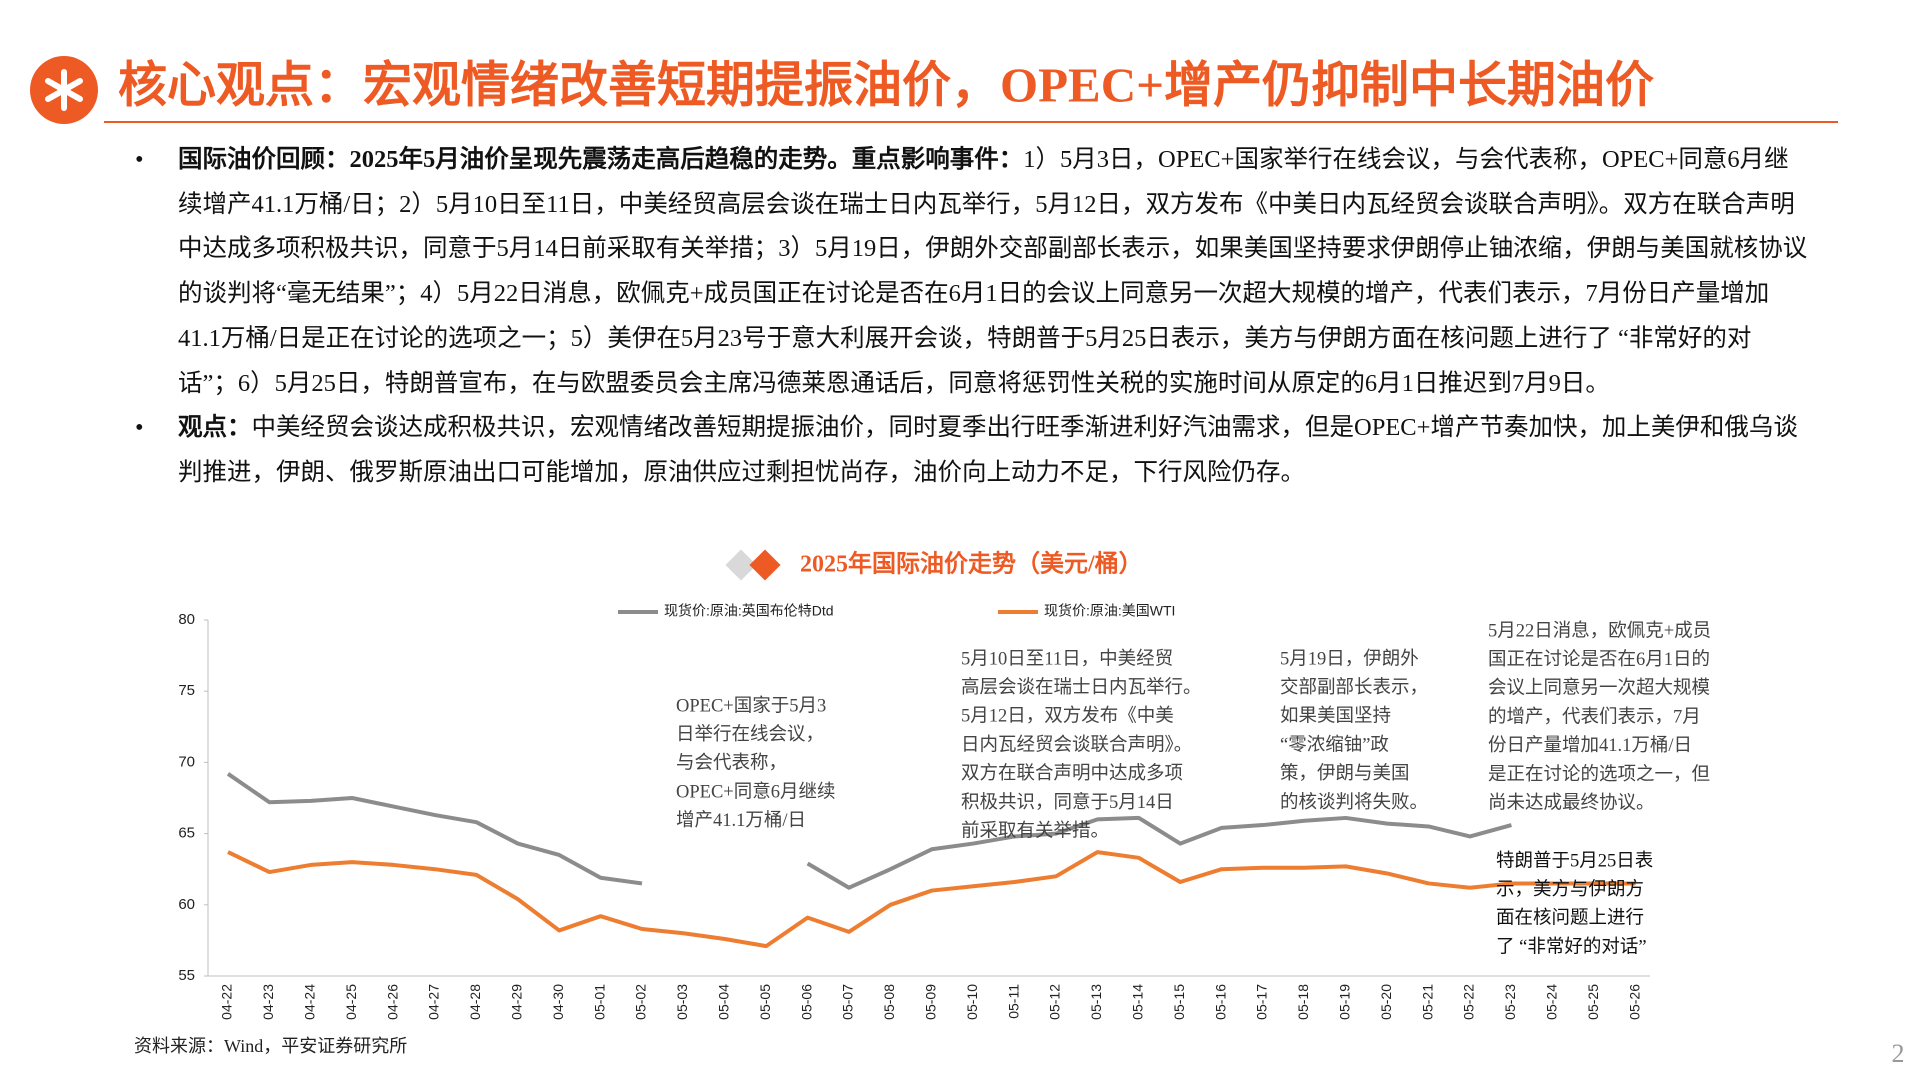 The height and width of the screenshot is (1080, 1920). I want to click on annotation: 增产41.1万桶/日, so click(741, 820).